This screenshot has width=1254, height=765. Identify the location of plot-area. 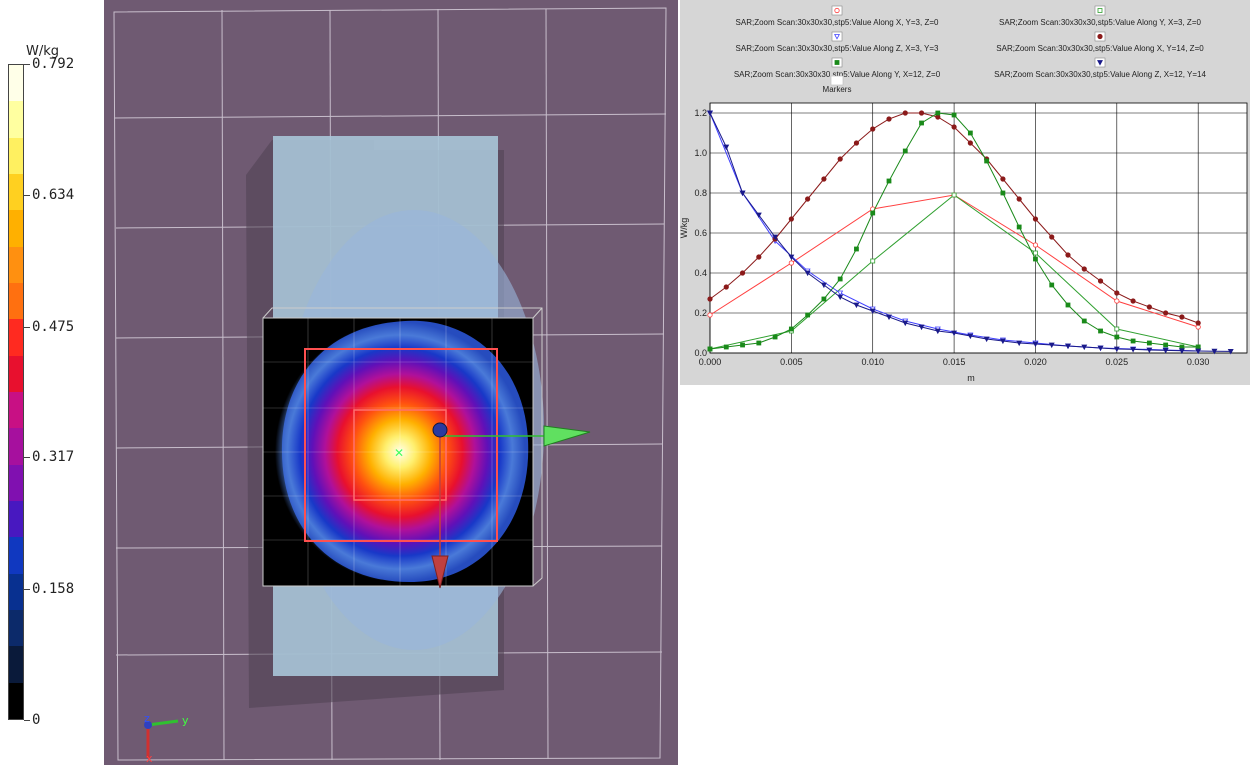
(978, 228).